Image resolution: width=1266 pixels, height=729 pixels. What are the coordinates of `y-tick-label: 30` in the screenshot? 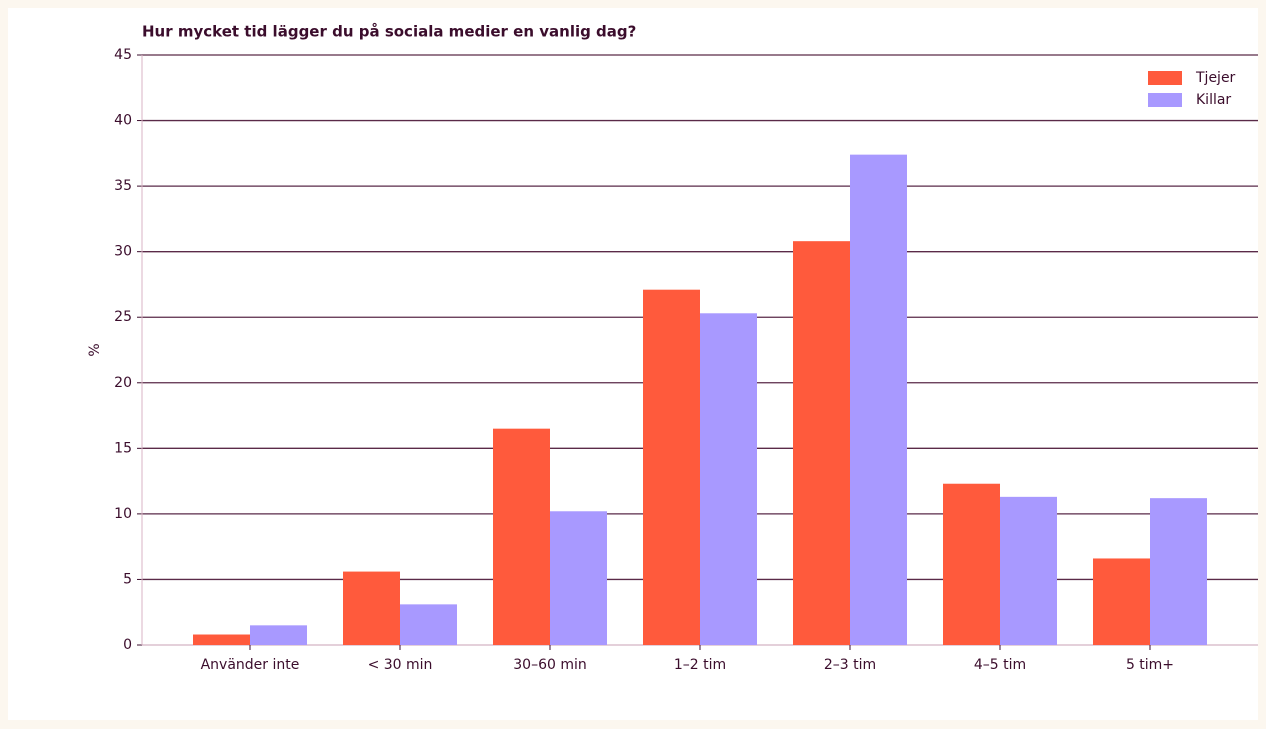 It's located at (123, 252).